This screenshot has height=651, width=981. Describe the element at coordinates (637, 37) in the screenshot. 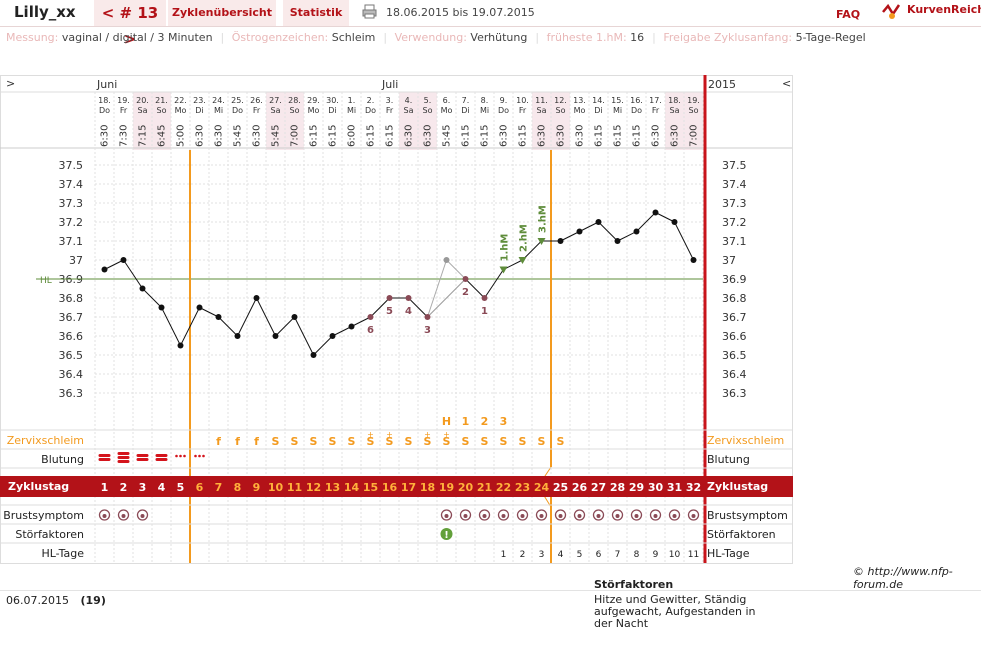

I see `info-value-earliest-hm: 16` at that location.